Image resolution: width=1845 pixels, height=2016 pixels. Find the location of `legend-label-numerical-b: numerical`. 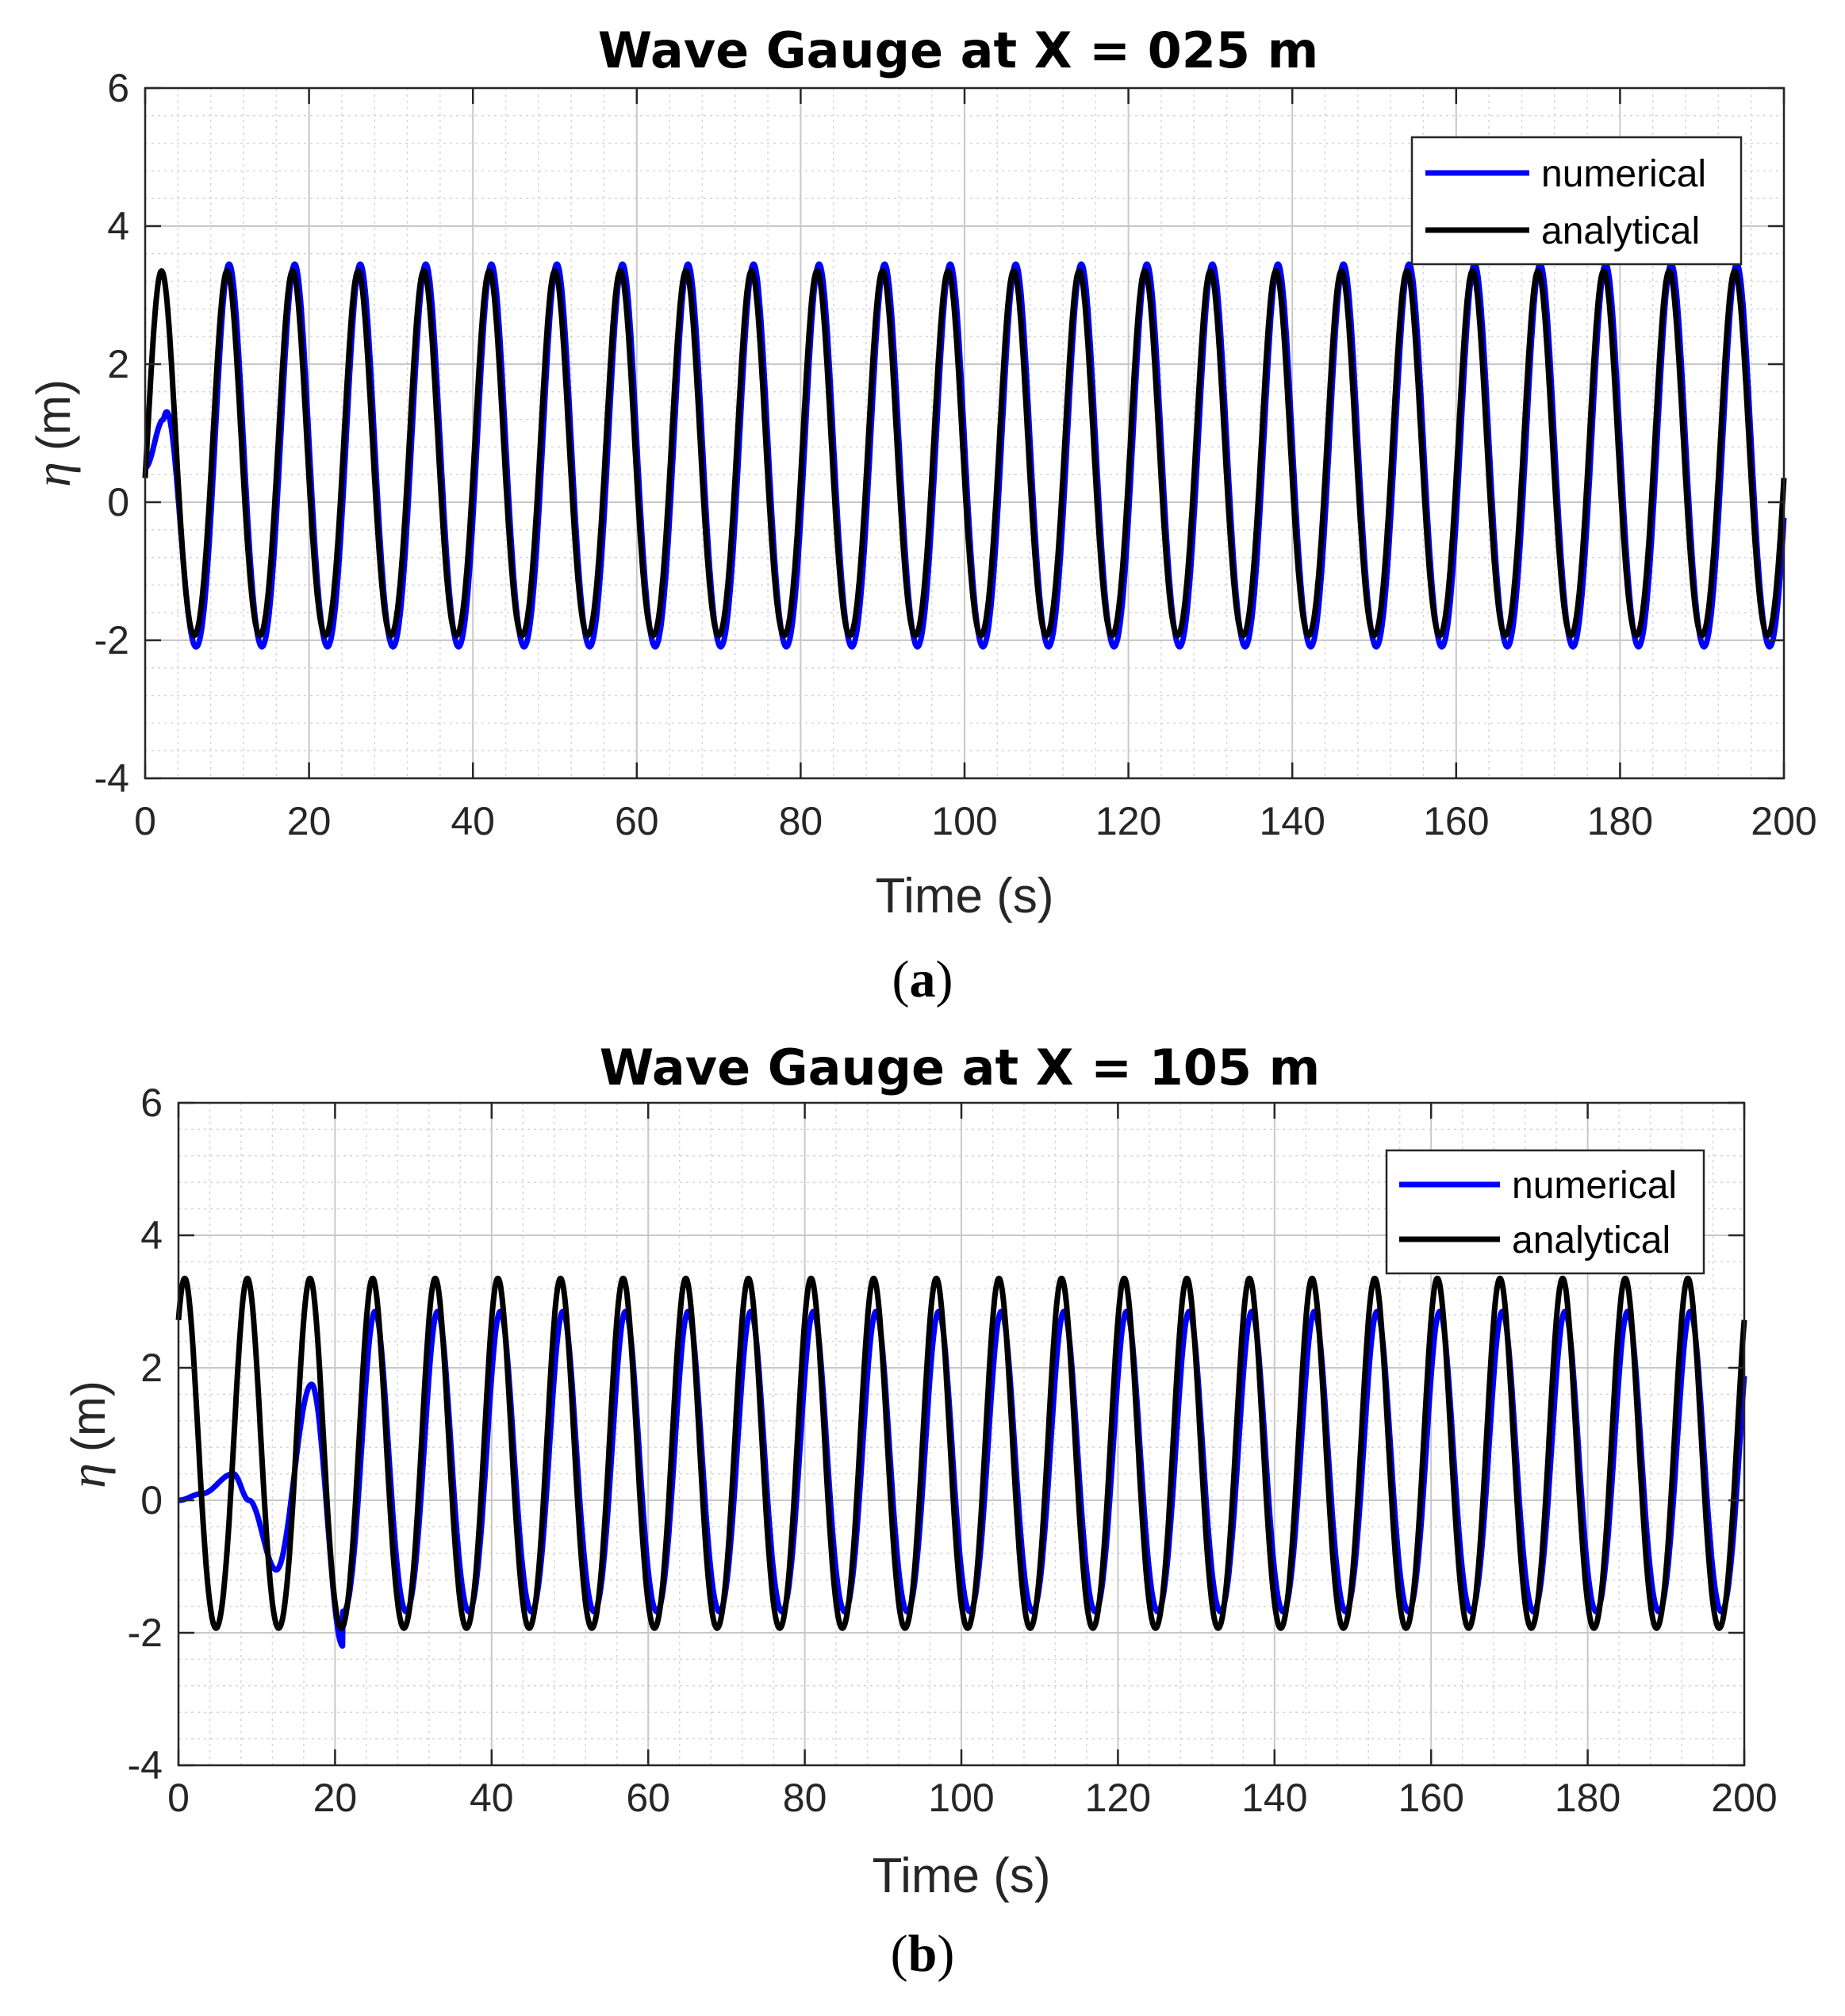

legend-label-numerical-b: numerical is located at coordinates (1595, 1186).